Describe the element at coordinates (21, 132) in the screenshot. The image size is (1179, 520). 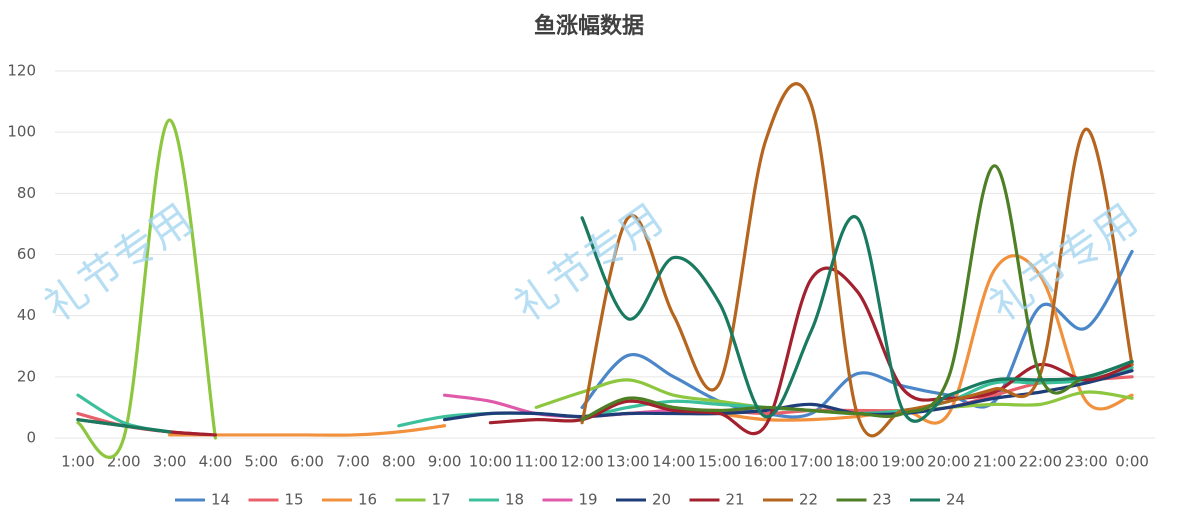
I see `y-tick-label: 100` at that location.